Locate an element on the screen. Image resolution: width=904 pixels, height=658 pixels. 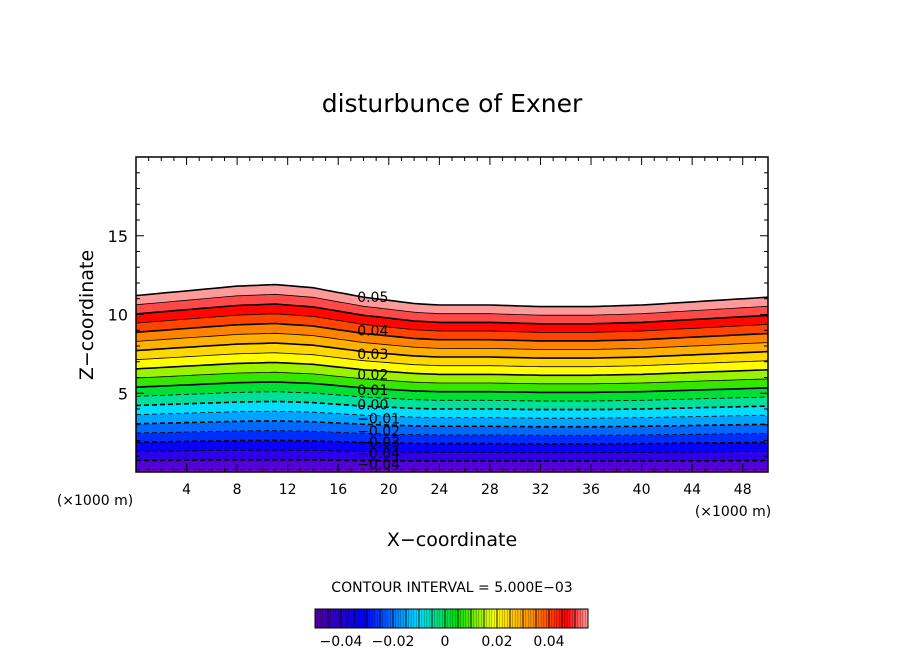
contour-label: −0.03 is located at coordinates (378, 443).